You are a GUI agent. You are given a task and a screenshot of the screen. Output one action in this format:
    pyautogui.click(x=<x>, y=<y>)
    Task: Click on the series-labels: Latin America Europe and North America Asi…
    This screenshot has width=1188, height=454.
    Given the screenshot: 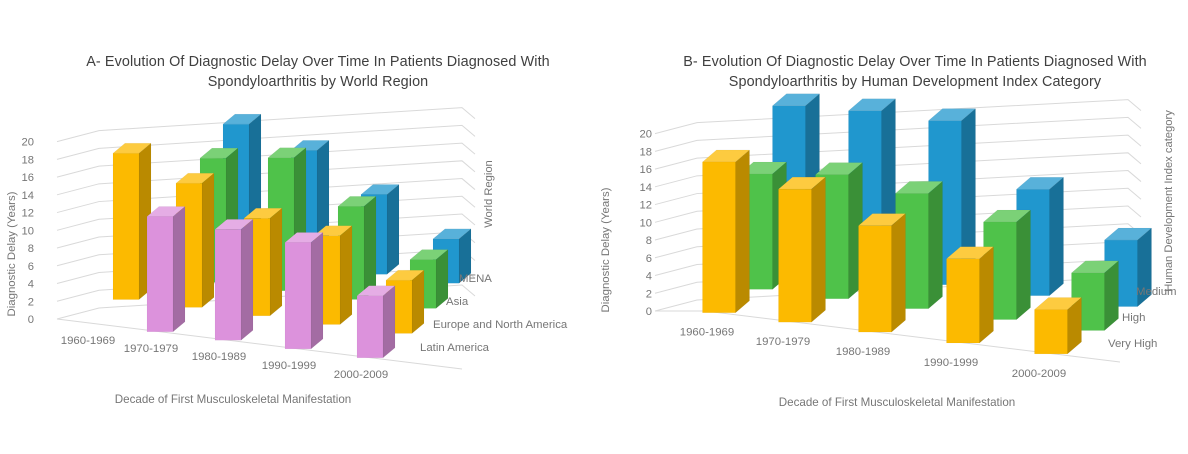 What is the action you would take?
    pyautogui.click(x=494, y=313)
    